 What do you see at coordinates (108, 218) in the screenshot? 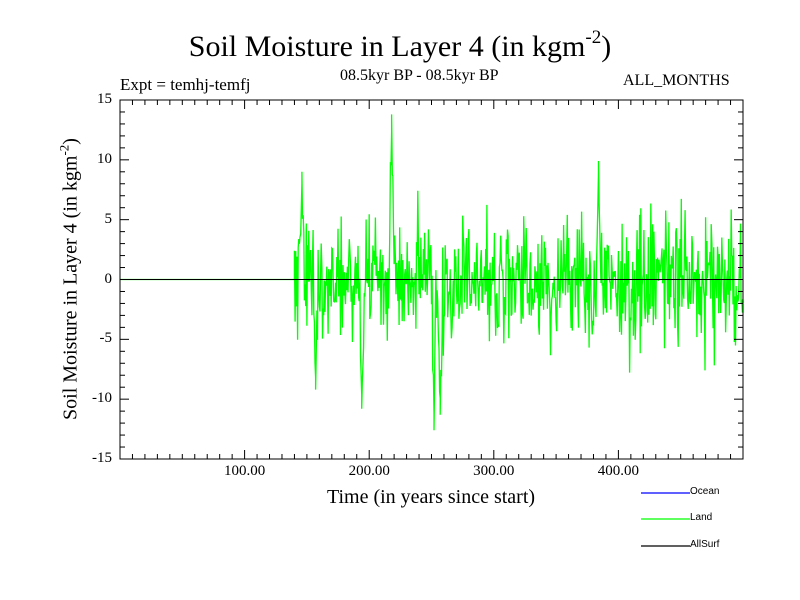
I see `y-tick-label: 5` at bounding box center [108, 218].